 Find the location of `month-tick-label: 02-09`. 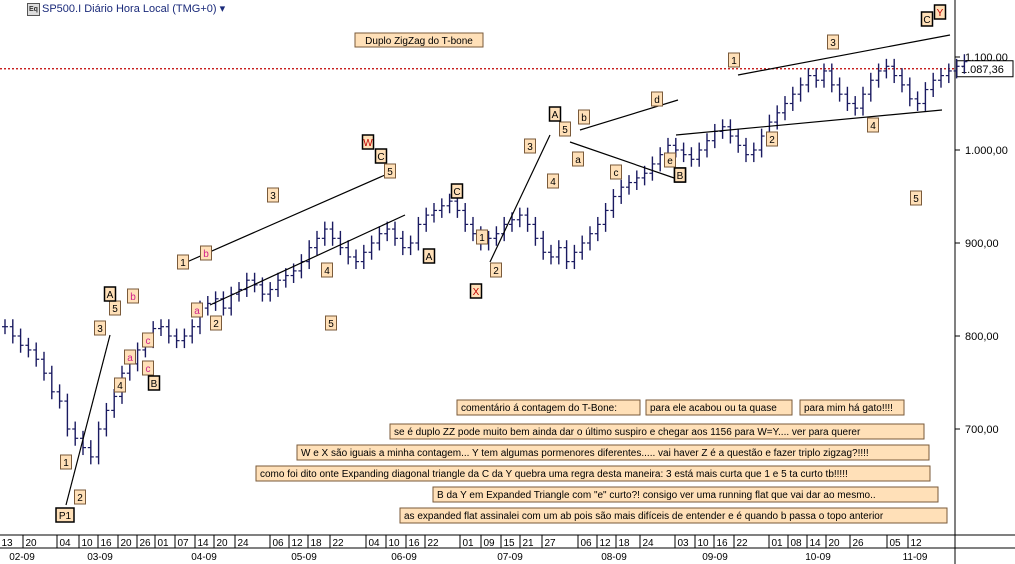

month-tick-label: 02-09 is located at coordinates (22, 557).